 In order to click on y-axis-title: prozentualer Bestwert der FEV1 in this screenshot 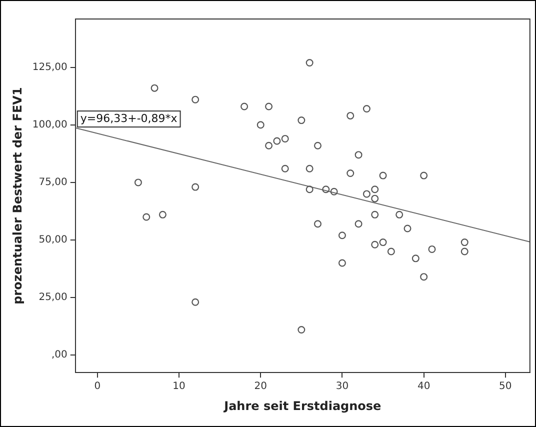, I will do `click(17, 195)`.